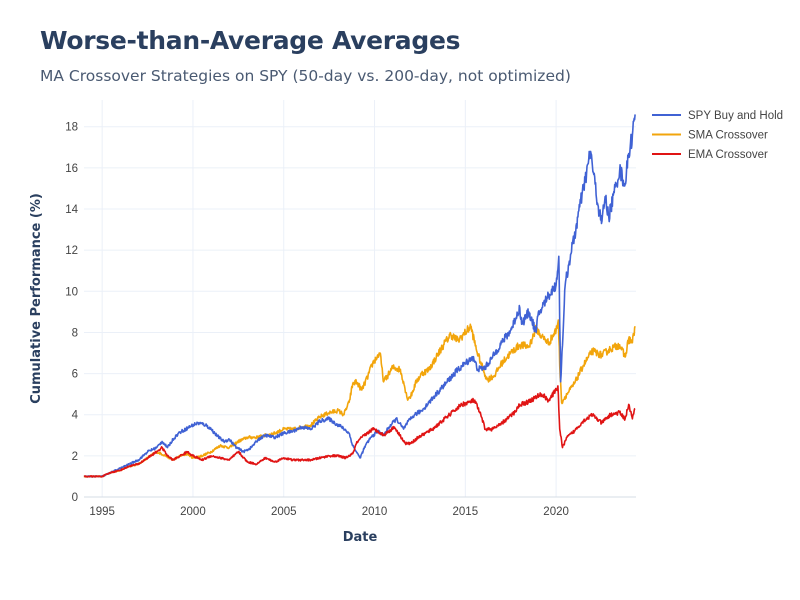  Describe the element at coordinates (102, 512) in the screenshot. I see `x-tick-label: 1995` at that location.